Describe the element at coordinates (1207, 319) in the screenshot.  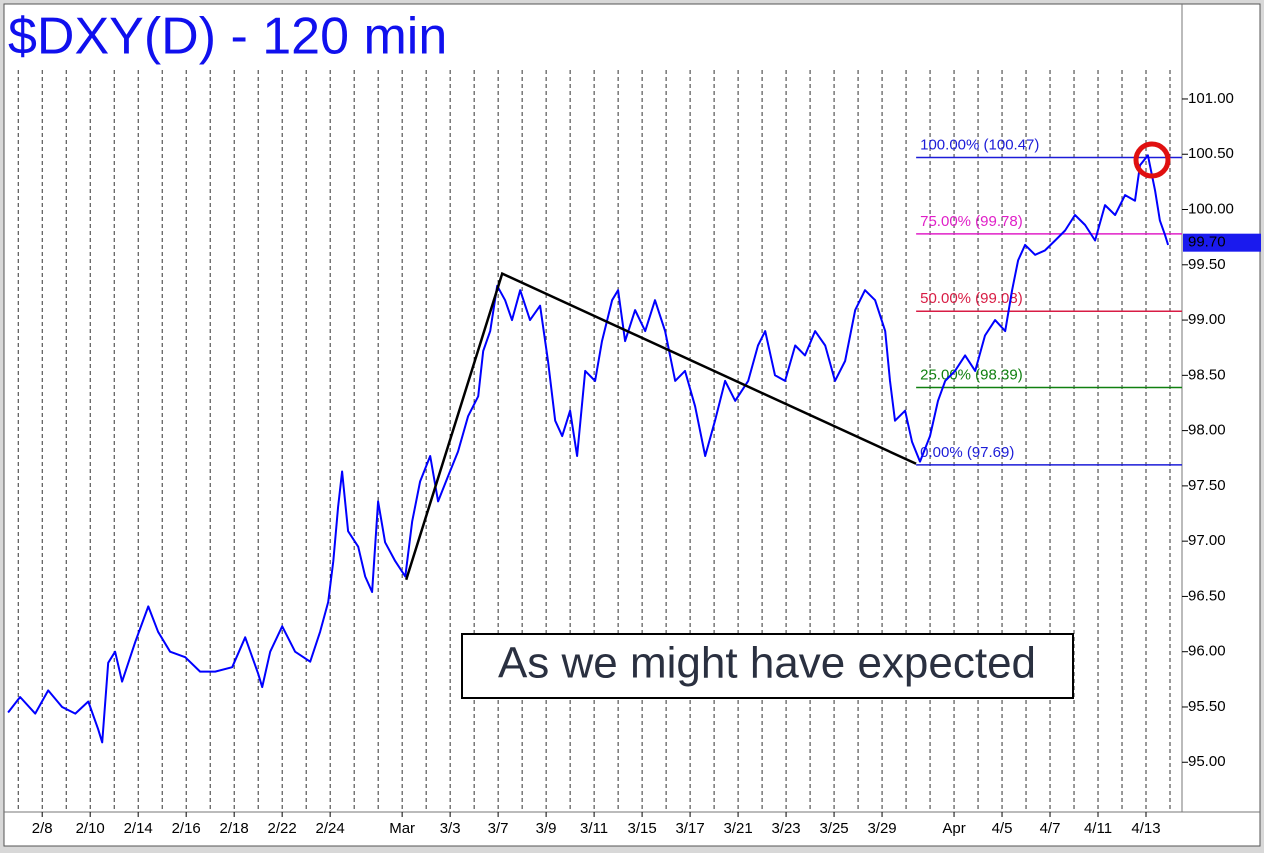
I see `y-tick-label: 99.00` at that location.